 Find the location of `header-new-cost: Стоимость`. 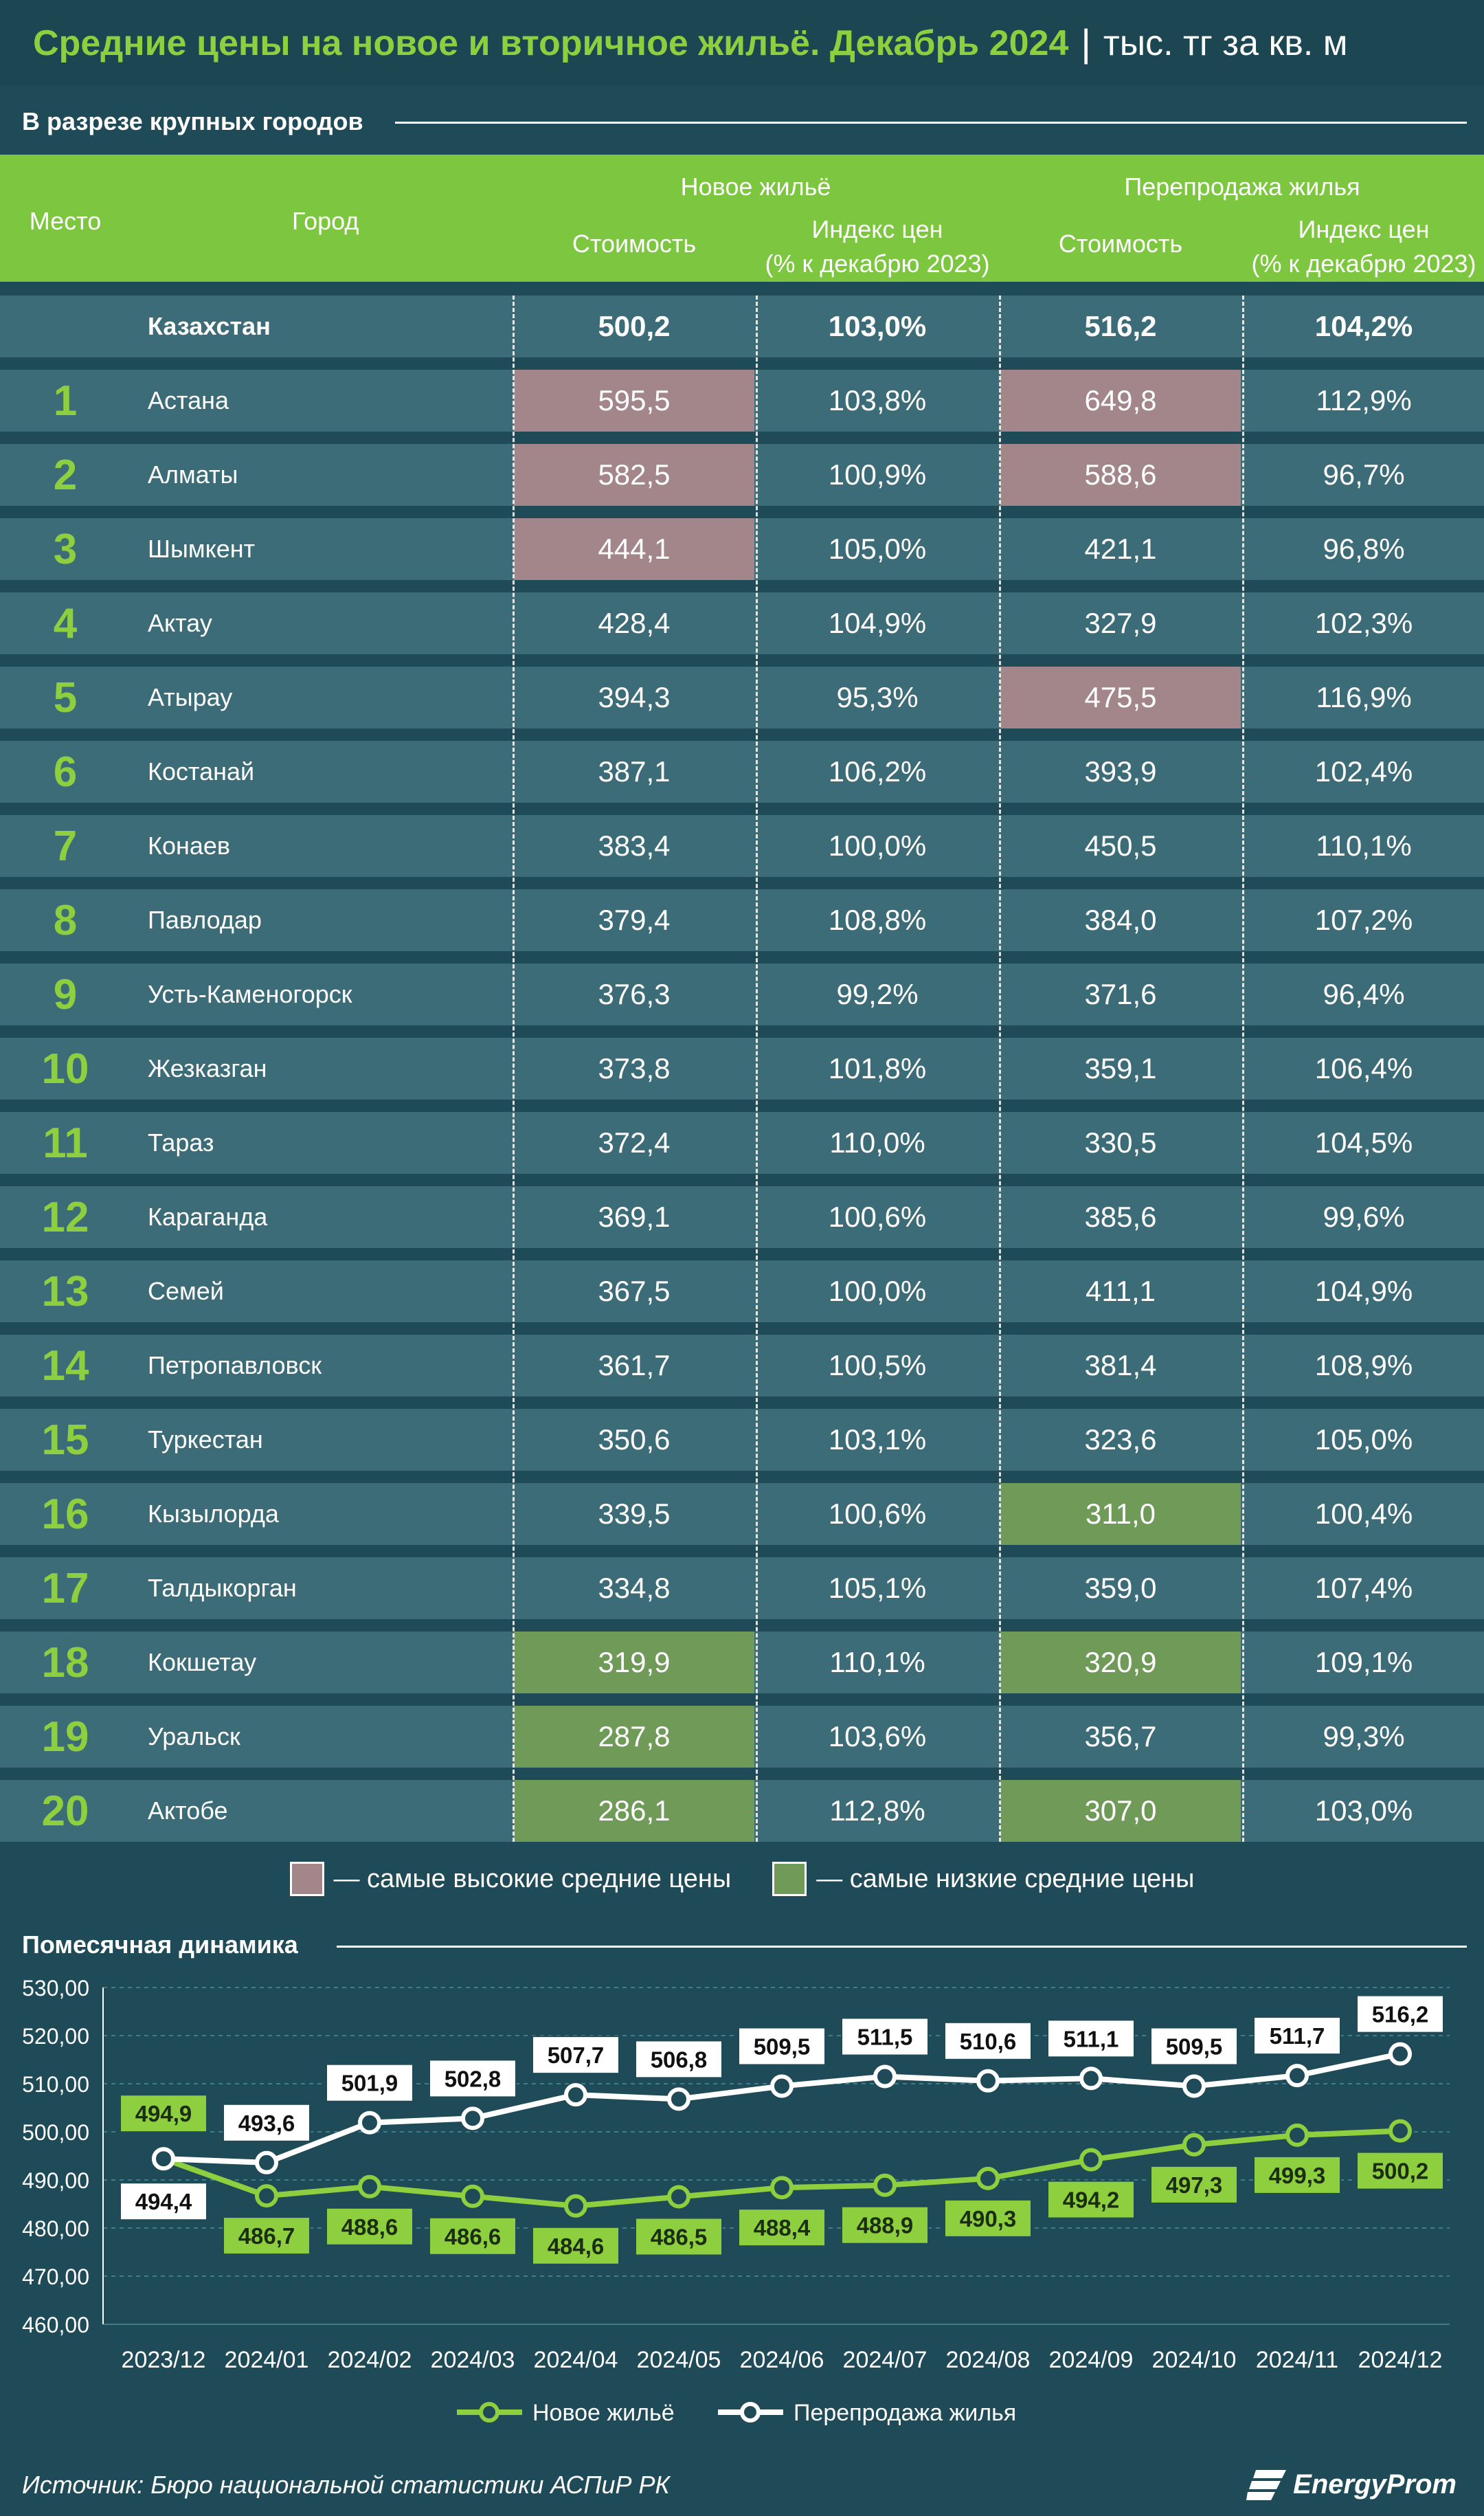

header-new-cost: Стоимость is located at coordinates (634, 244).